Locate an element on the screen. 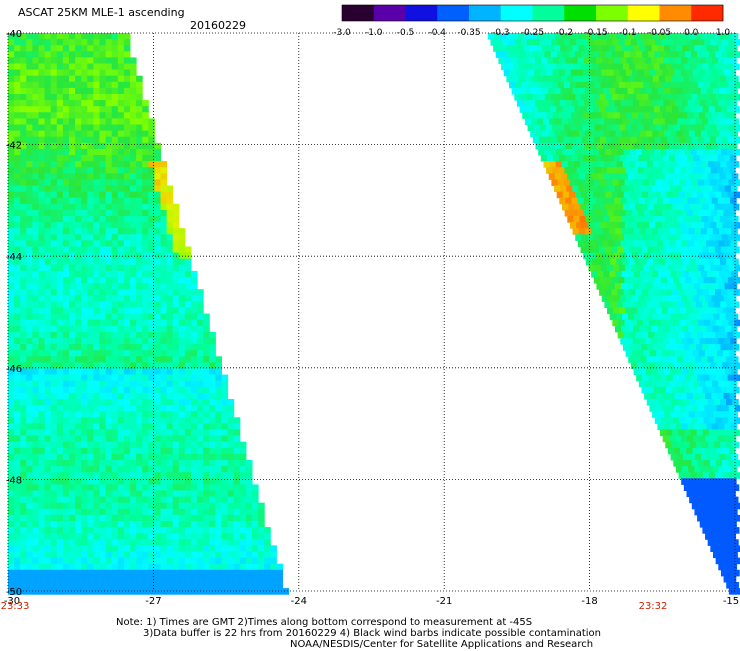  colorbar-label: -0.5 is located at coordinates (406, 33).